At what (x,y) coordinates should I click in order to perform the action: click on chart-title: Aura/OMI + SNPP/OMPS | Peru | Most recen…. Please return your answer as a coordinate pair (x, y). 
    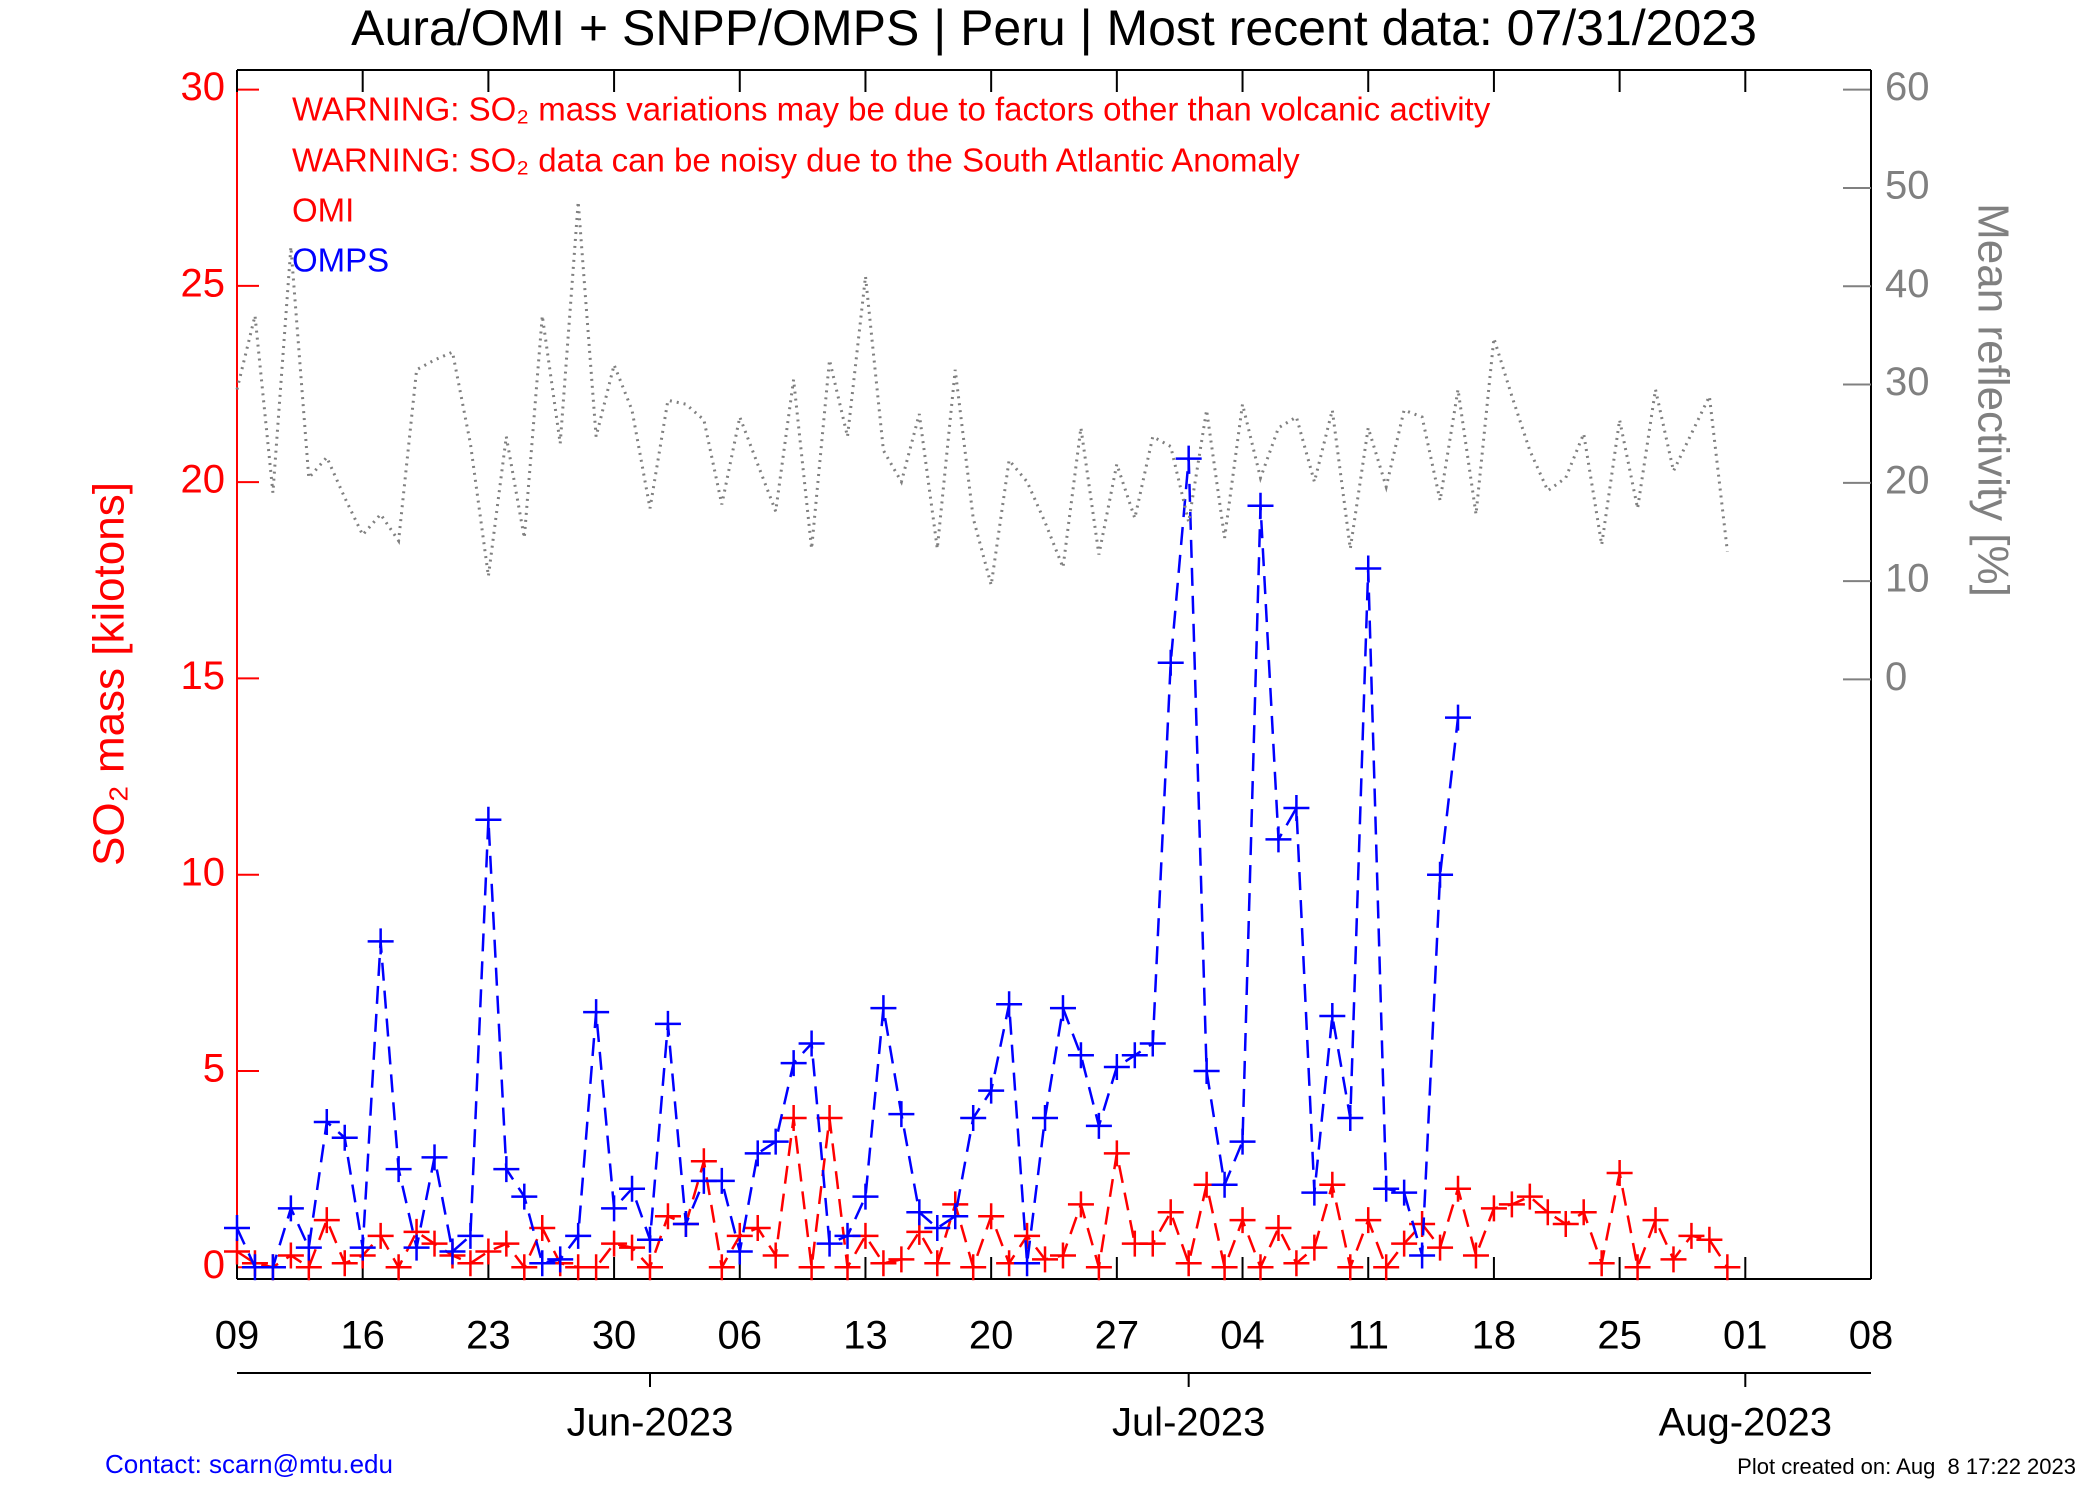
    Looking at the image, I should click on (1054, 28).